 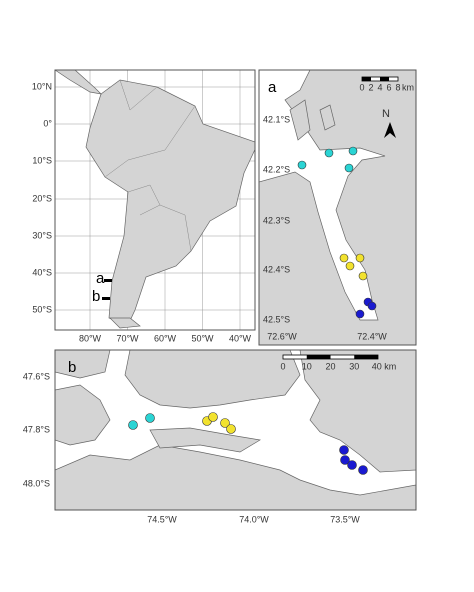 I want to click on x-tick-label: 74.5°W, so click(x=162, y=519).